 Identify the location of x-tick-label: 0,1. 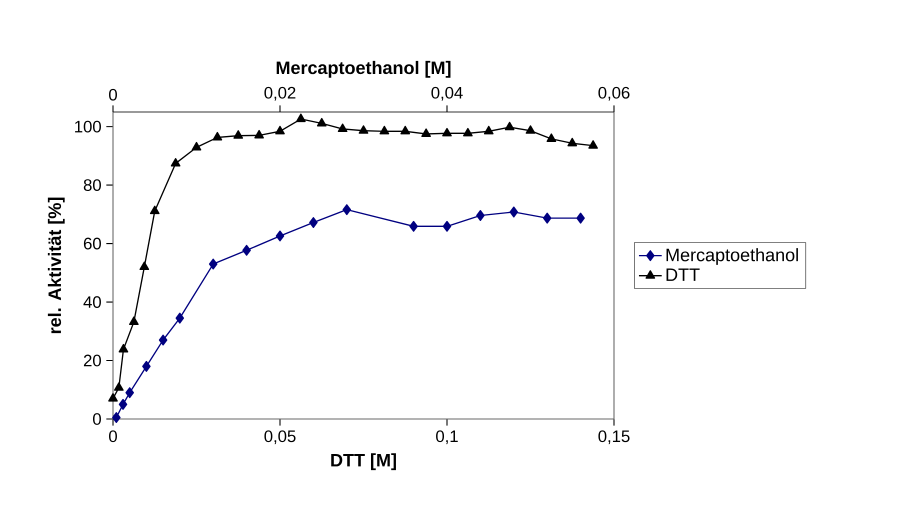
(447, 437).